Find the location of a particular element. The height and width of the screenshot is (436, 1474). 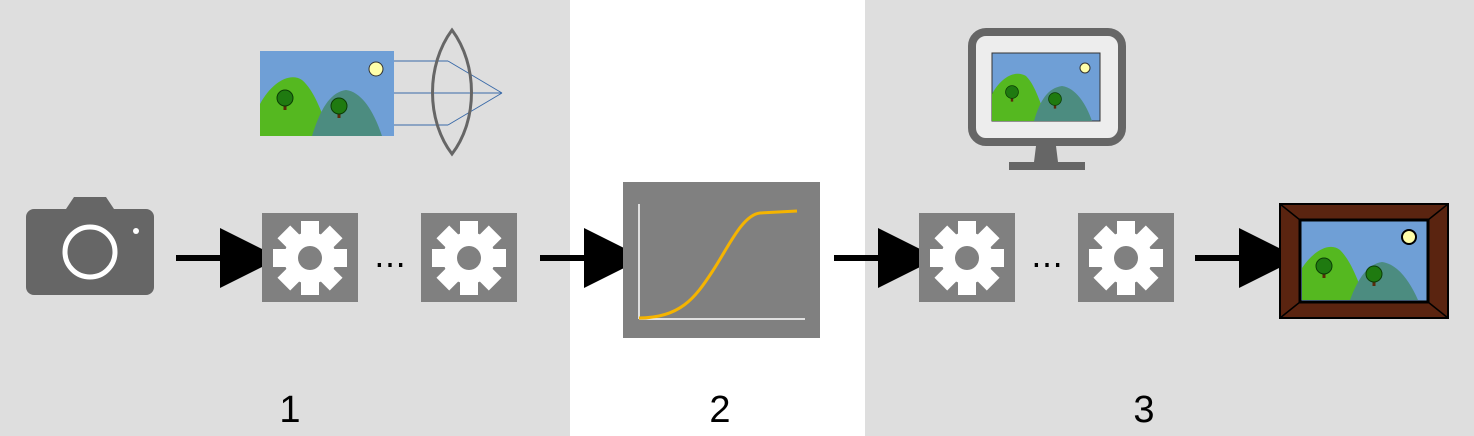

camera-icon is located at coordinates (90, 246).